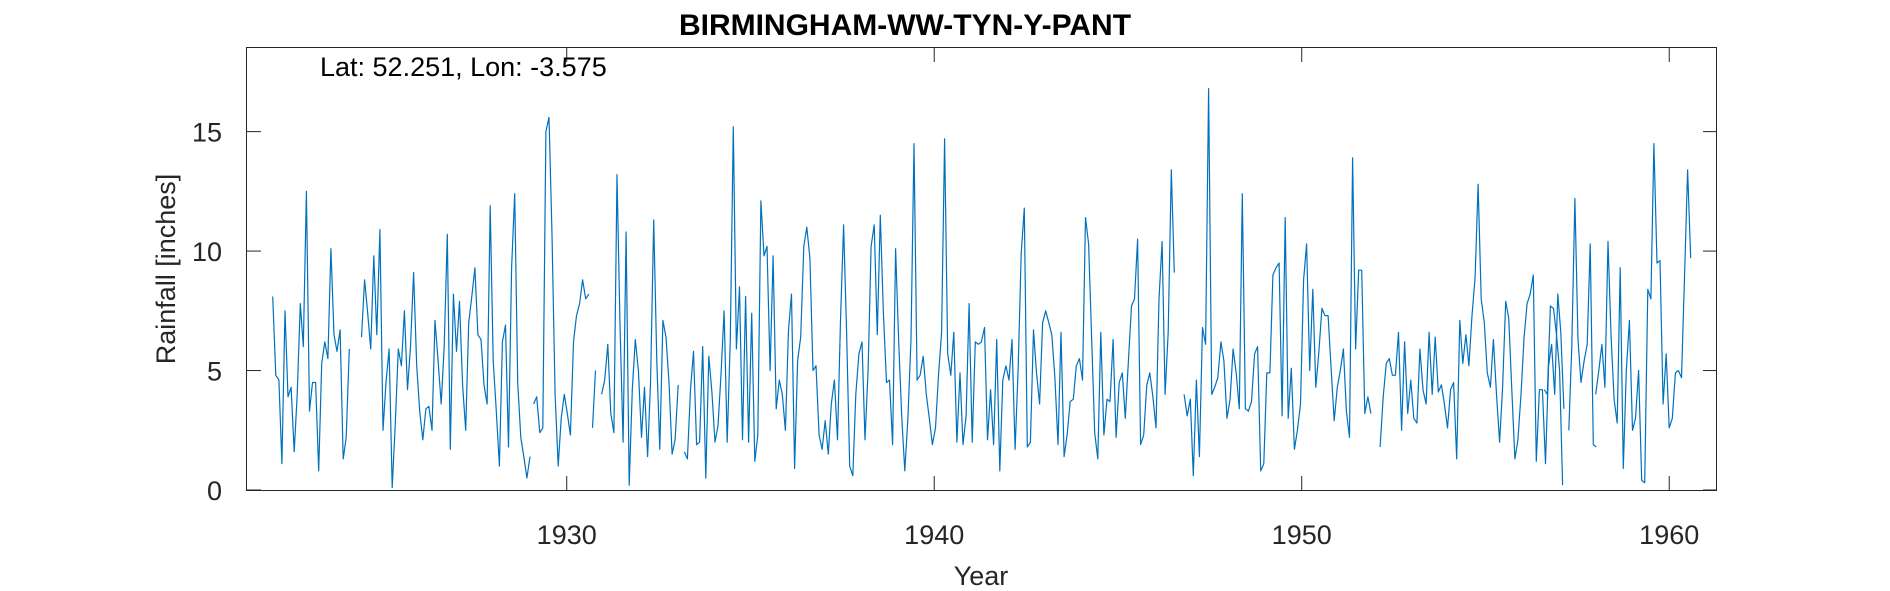  What do you see at coordinates (567, 535) in the screenshot?
I see `x-tick-label: 1930` at bounding box center [567, 535].